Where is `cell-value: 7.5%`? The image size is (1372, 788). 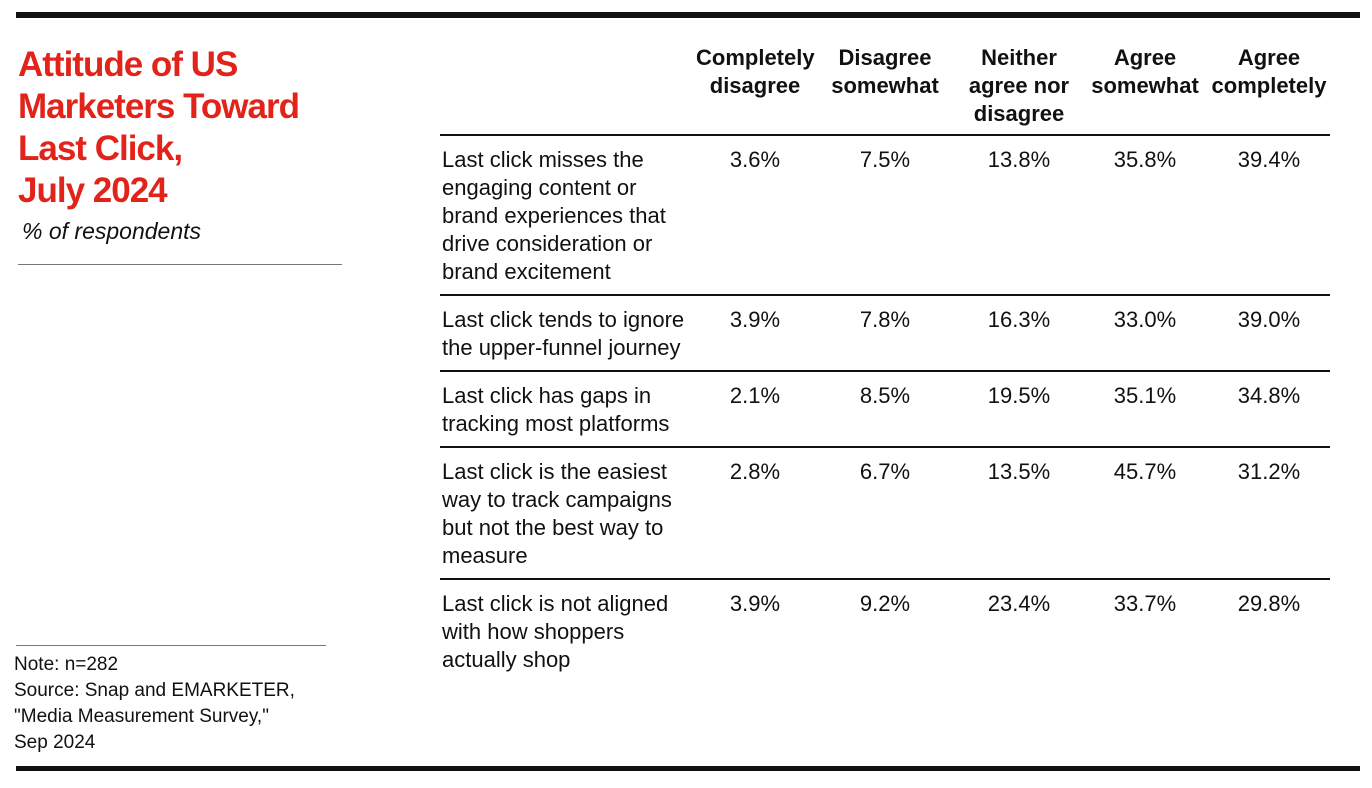
cell-value: 7.5% is located at coordinates (885, 214).